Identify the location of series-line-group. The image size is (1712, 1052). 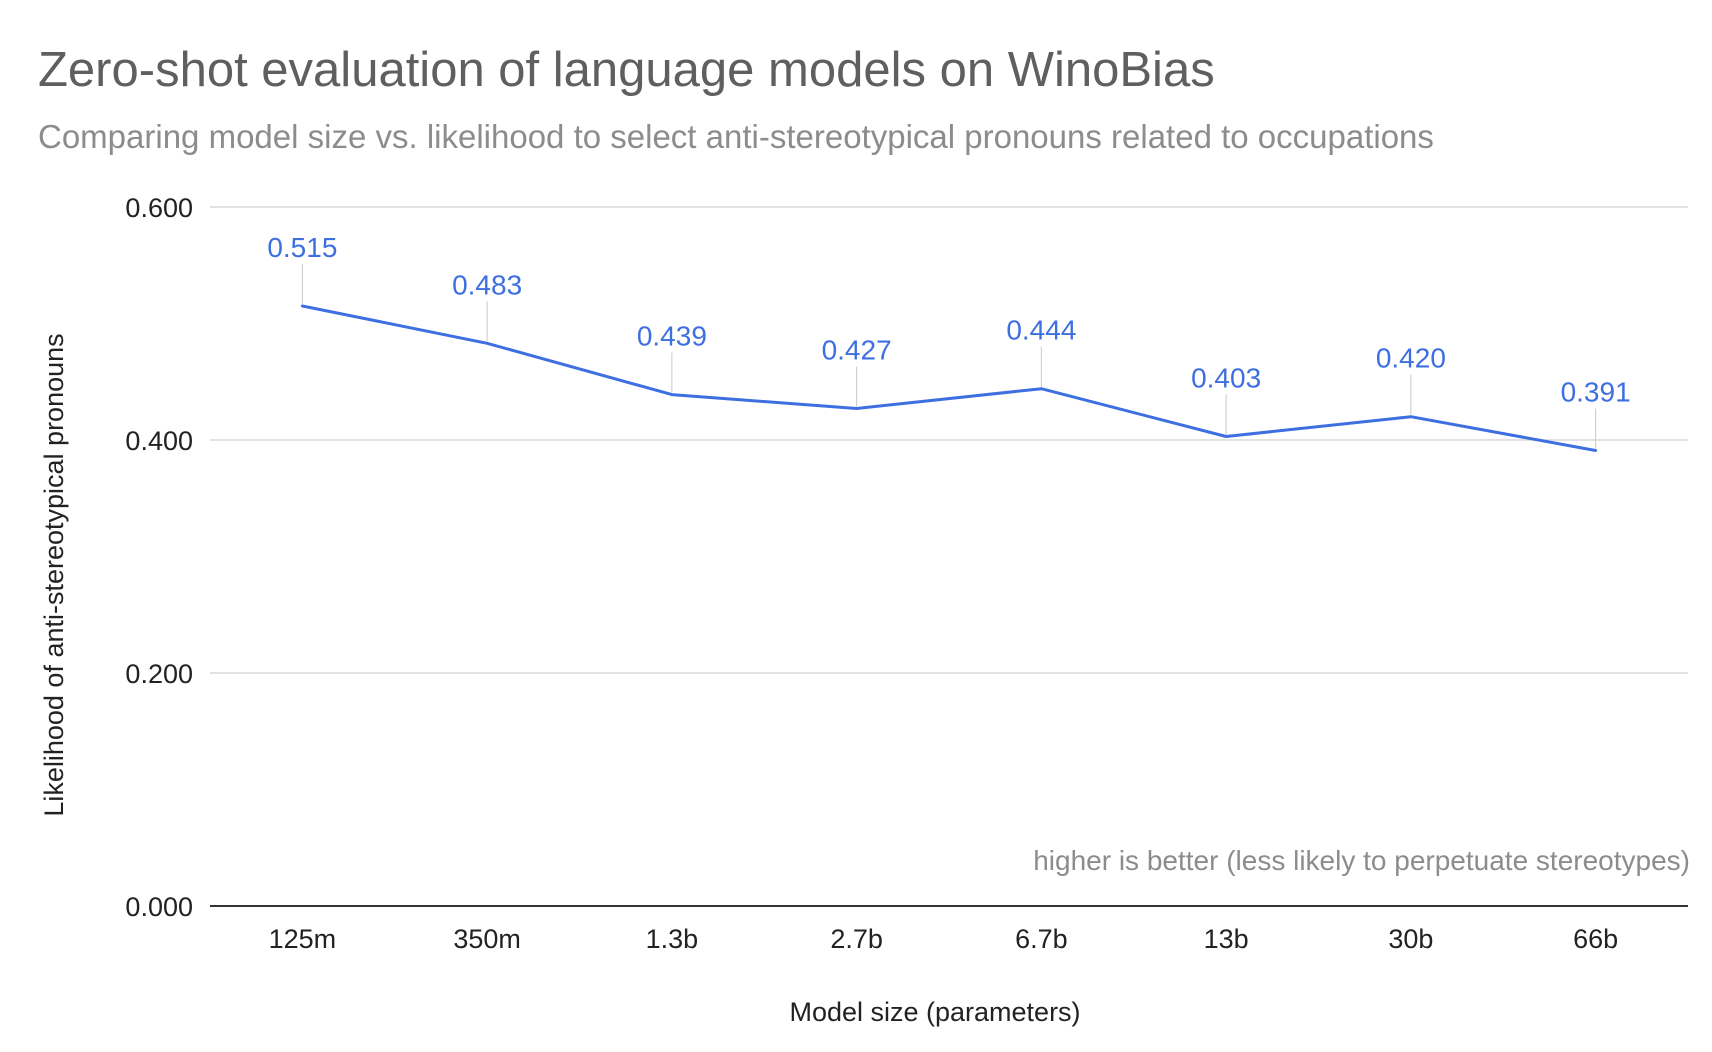
(949, 378).